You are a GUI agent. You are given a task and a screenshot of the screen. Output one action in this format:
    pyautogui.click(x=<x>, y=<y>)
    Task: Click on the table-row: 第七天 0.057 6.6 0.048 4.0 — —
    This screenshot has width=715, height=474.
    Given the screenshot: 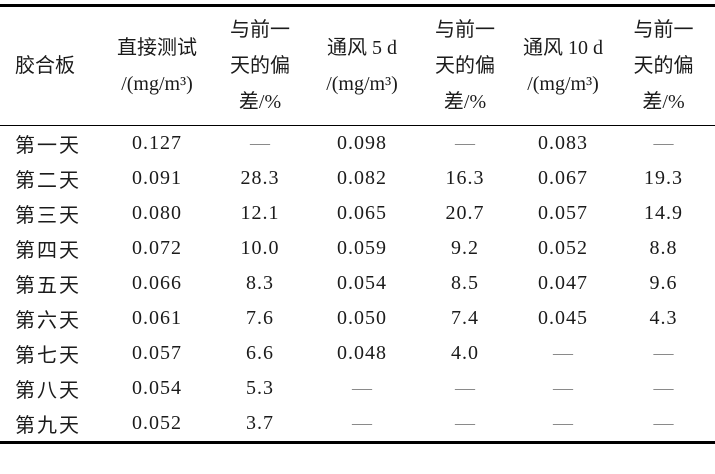 What is the action you would take?
    pyautogui.click(x=357, y=353)
    